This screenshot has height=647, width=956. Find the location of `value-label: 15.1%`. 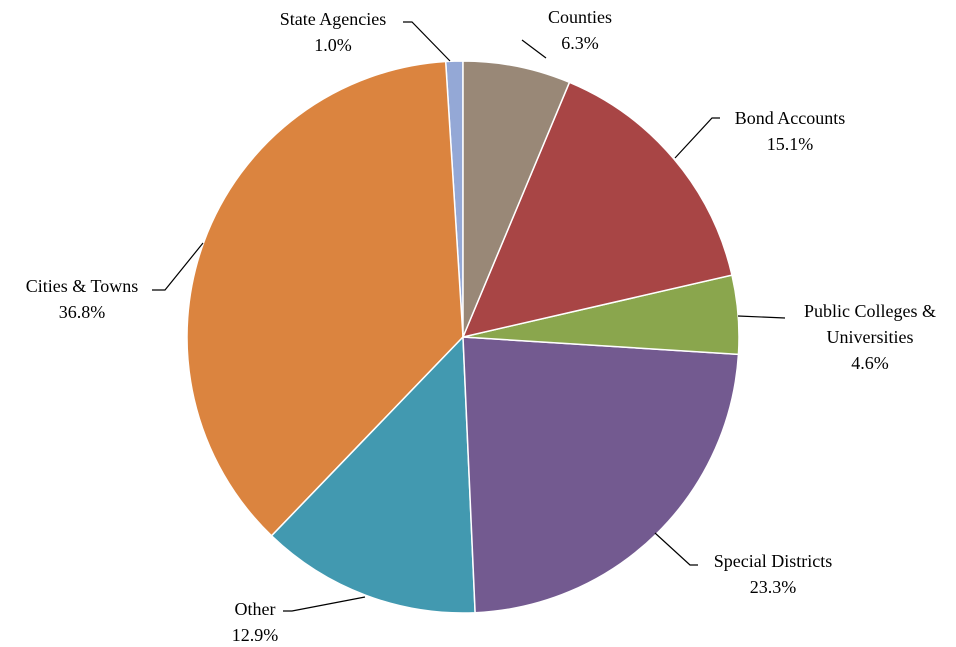

value-label: 15.1% is located at coordinates (790, 144).